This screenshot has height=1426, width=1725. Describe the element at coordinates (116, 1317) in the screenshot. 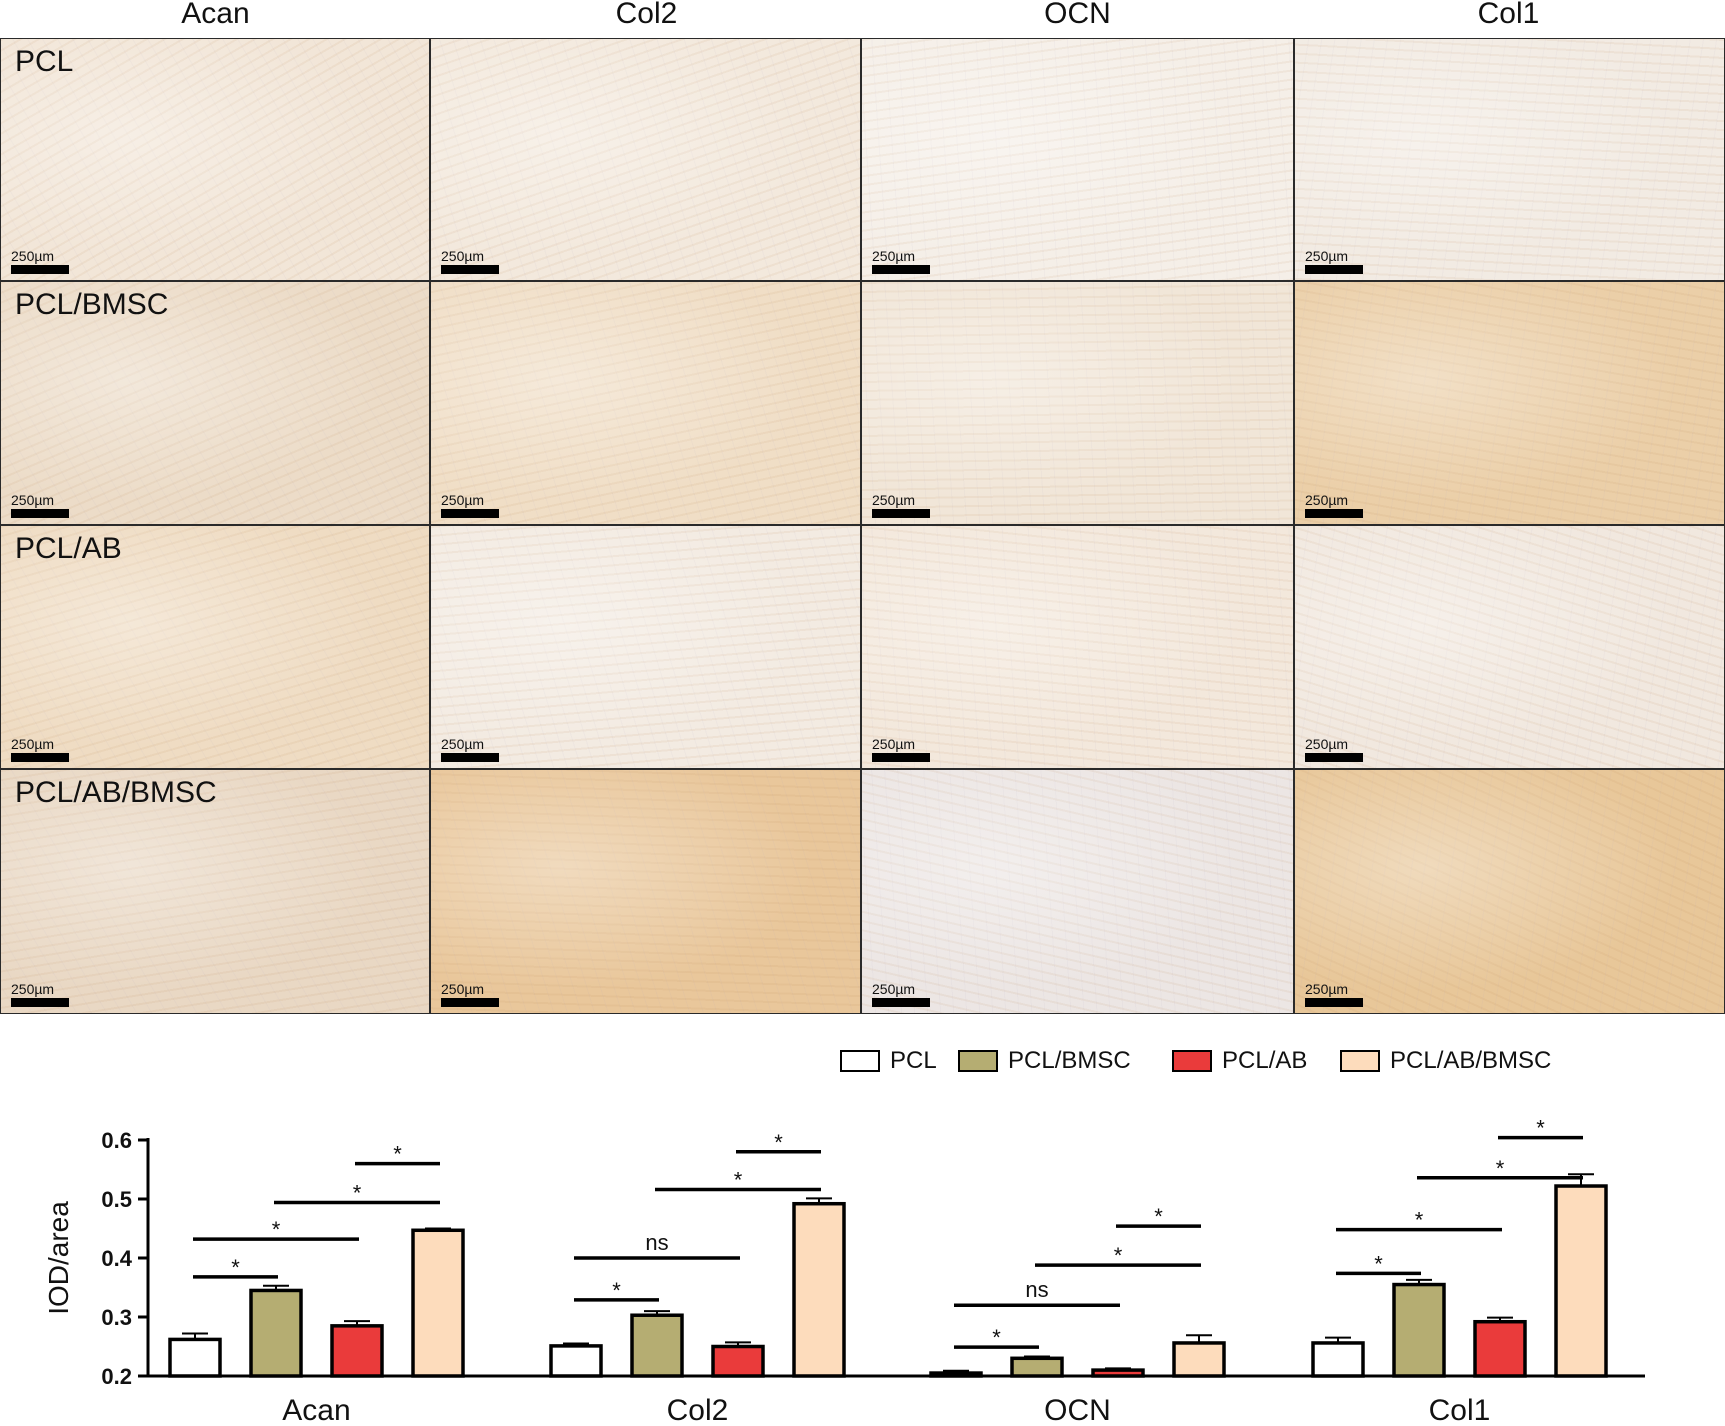

I see `y-tick-label: 0.3` at that location.